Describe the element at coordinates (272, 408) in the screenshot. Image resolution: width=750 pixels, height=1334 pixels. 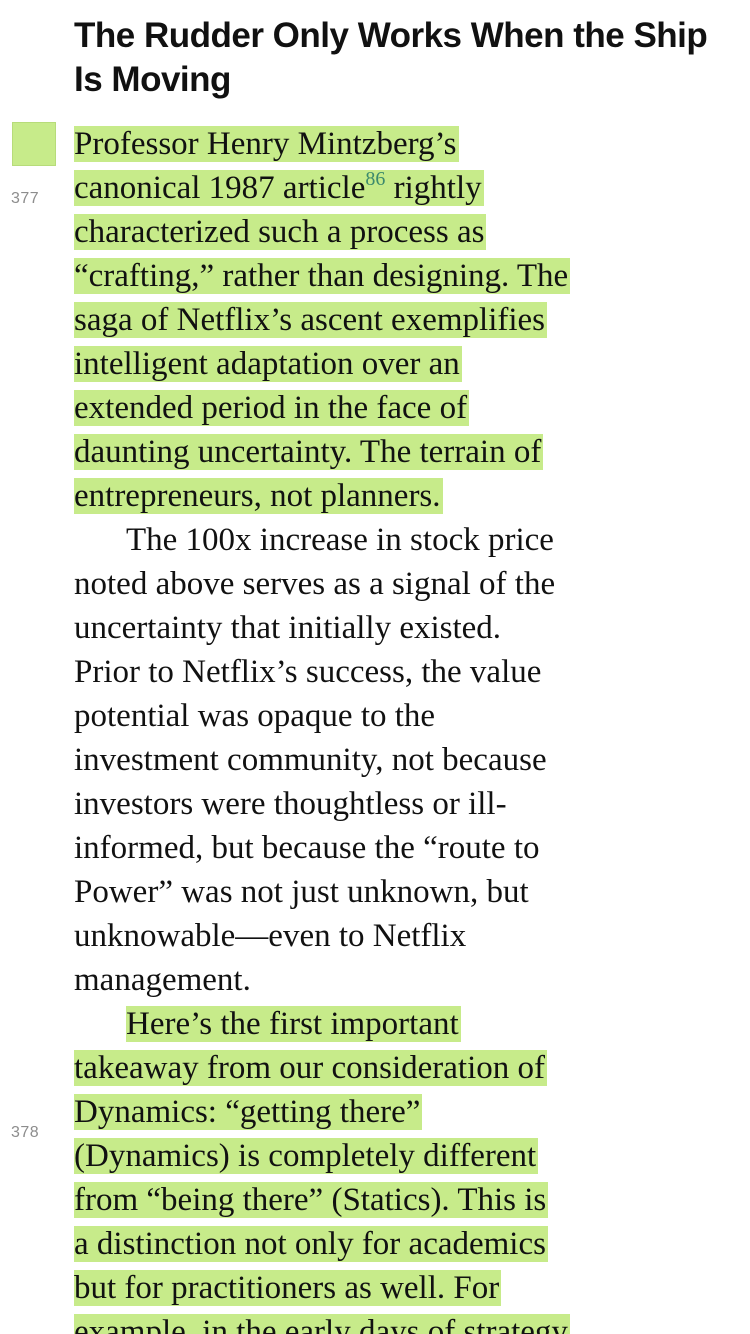
I see `text-line: extended period in the face of` at that location.